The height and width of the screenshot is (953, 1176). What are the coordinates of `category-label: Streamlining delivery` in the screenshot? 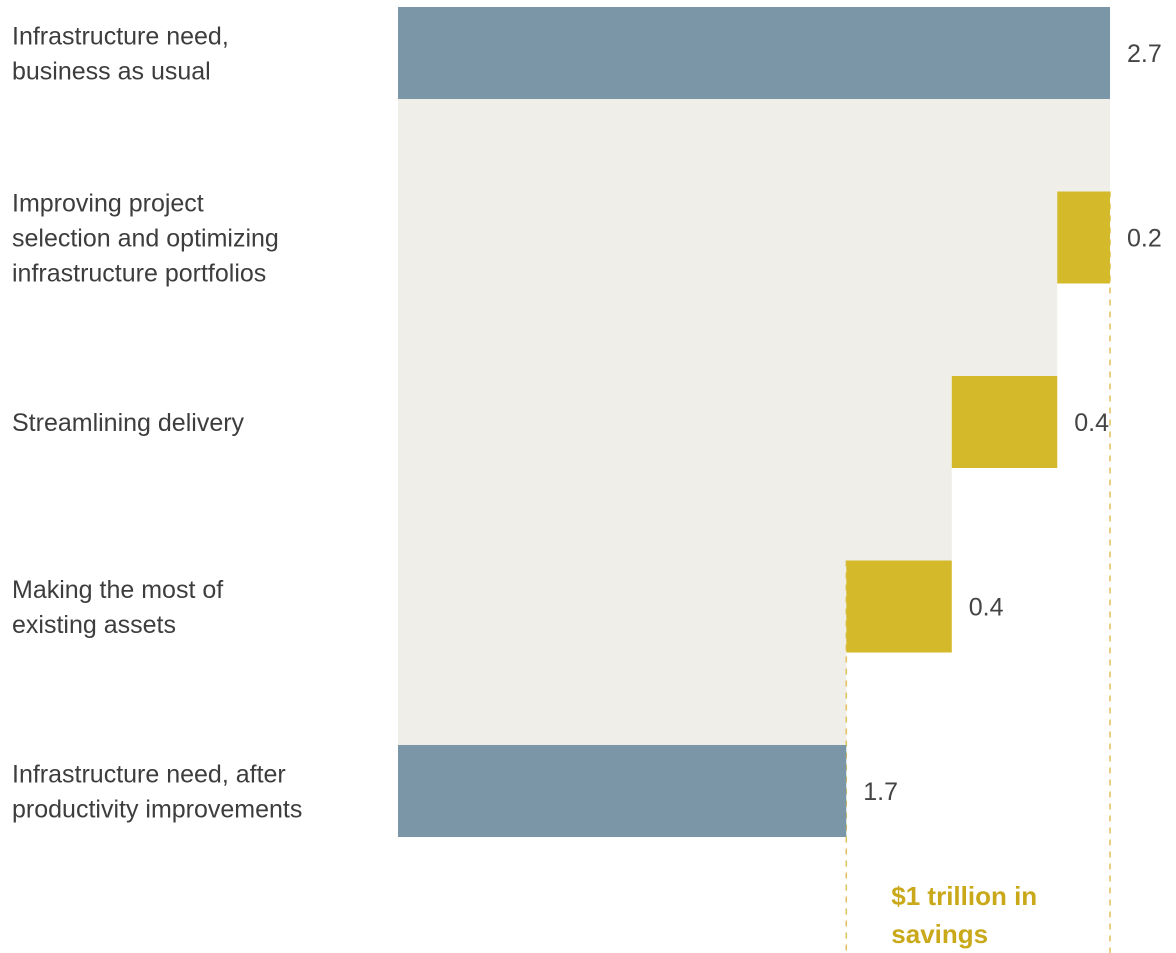 It's located at (128, 423).